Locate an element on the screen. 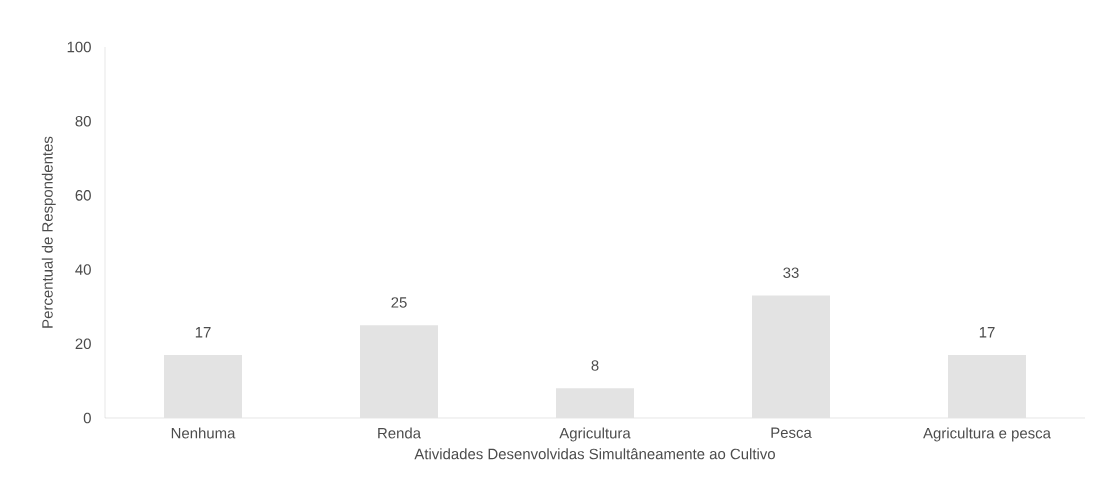 The width and height of the screenshot is (1093, 499). data-label: 33 is located at coordinates (791, 273).